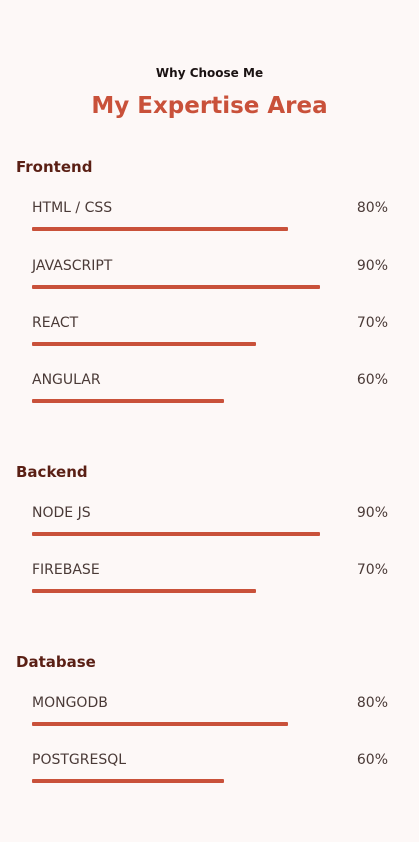 The height and width of the screenshot is (842, 419). Describe the element at coordinates (209, 525) in the screenshot. I see `skill-item-node-js: NODE JS 90%` at that location.